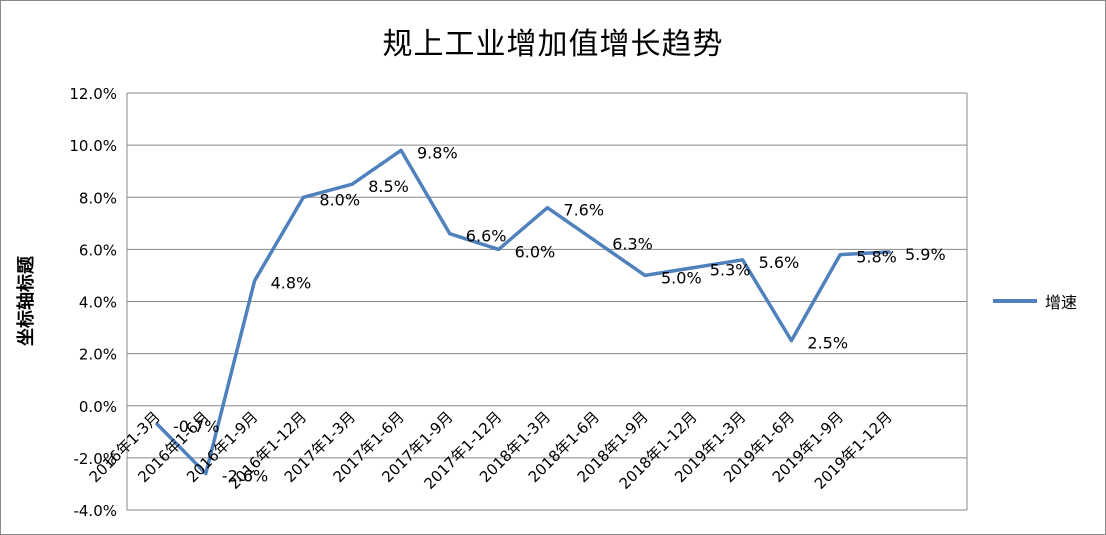 The height and width of the screenshot is (535, 1106). What do you see at coordinates (93, 94) in the screenshot?
I see `y-tick-label: 12.0%` at bounding box center [93, 94].